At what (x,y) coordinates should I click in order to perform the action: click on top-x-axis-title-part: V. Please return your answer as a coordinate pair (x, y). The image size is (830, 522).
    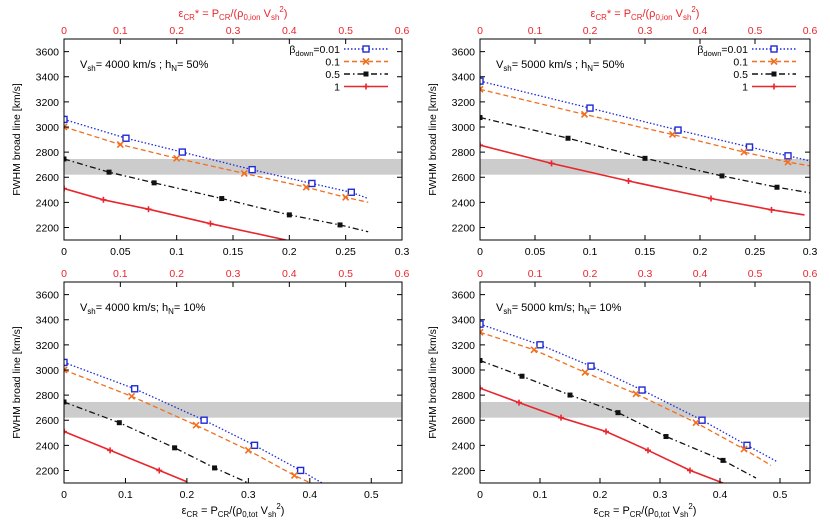
    Looking at the image, I should click on (266, 14).